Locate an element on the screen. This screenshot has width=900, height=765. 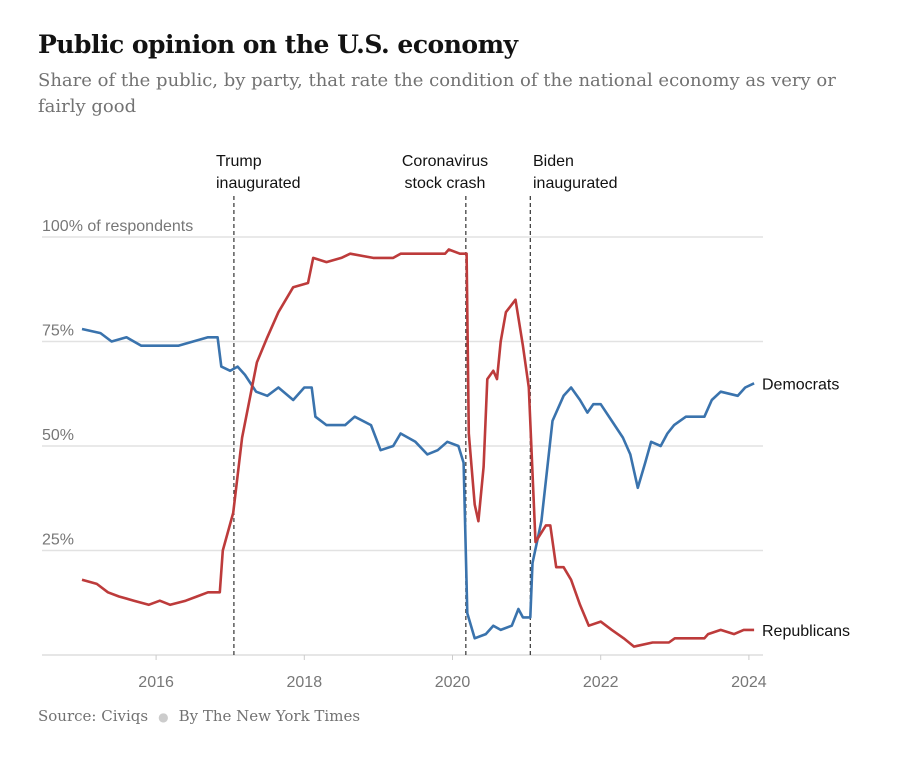
footer: Source: Civiqs ● By The New York Times is located at coordinates (199, 716).